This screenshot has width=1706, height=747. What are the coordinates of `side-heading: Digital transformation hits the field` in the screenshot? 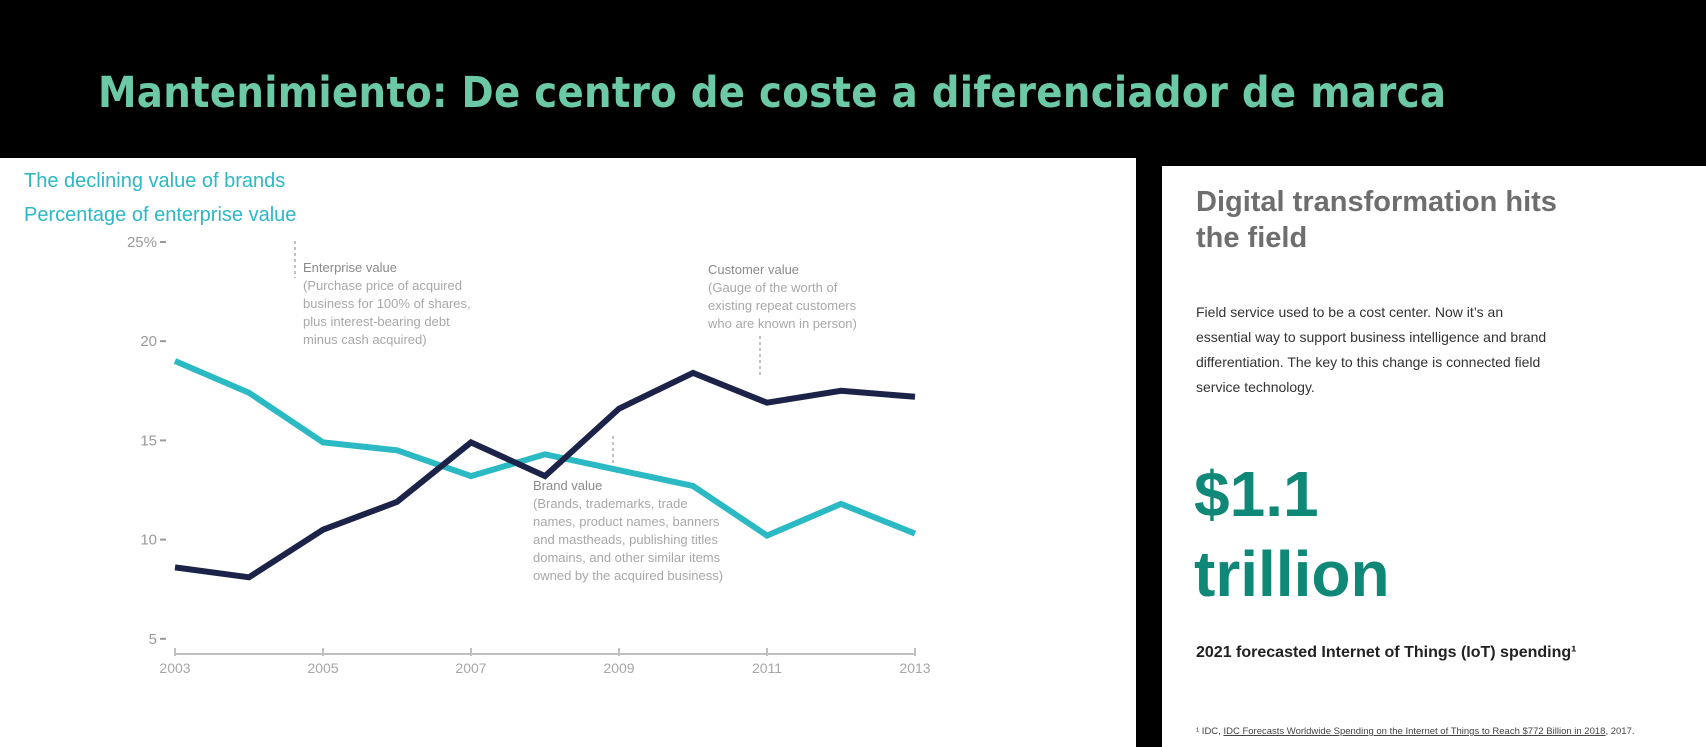 It's located at (1376, 220).